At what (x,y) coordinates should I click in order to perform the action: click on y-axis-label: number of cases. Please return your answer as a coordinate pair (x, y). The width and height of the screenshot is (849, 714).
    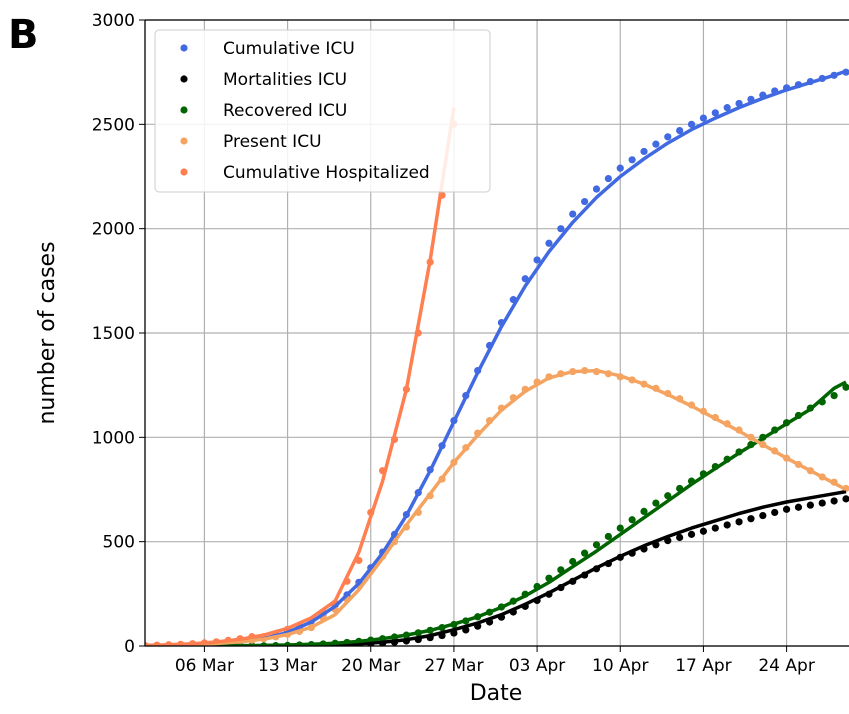
    Looking at the image, I should click on (47, 332).